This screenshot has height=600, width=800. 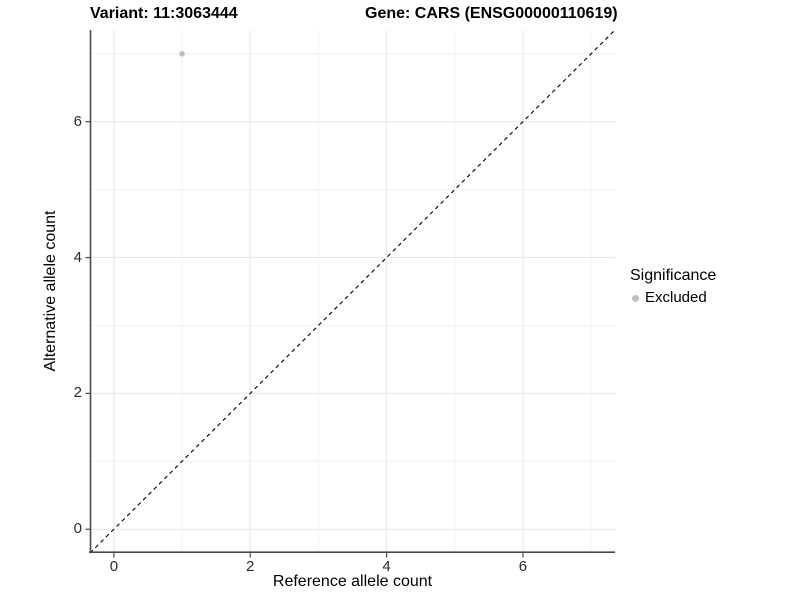 What do you see at coordinates (182, 53) in the screenshot?
I see `data-point-excluded` at bounding box center [182, 53].